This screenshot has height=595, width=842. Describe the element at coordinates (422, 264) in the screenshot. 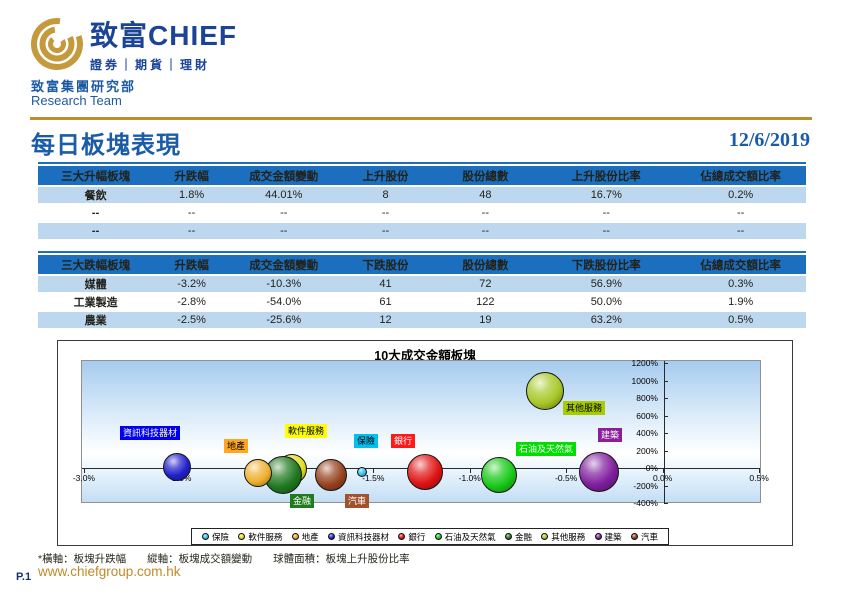

I see `table-header-row: 三大跌幅板塊 升跌幅 成交金額變動 下跌股份 股份總數 下跌股份比率 佔總成交額比率` at that location.